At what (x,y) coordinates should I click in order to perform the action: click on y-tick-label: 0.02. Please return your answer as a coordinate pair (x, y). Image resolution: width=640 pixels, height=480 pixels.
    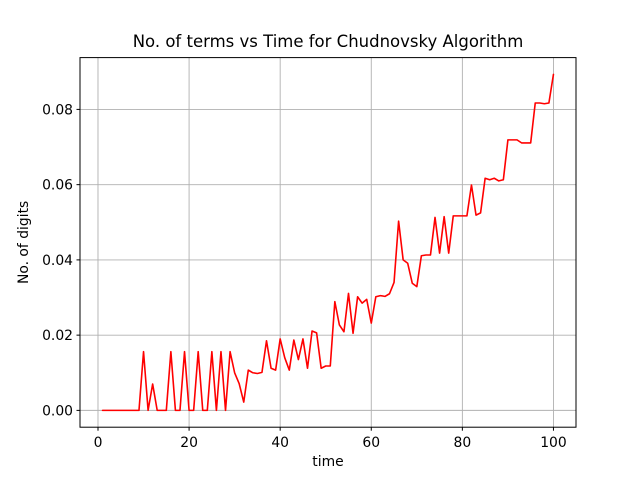
    Looking at the image, I should click on (57, 336).